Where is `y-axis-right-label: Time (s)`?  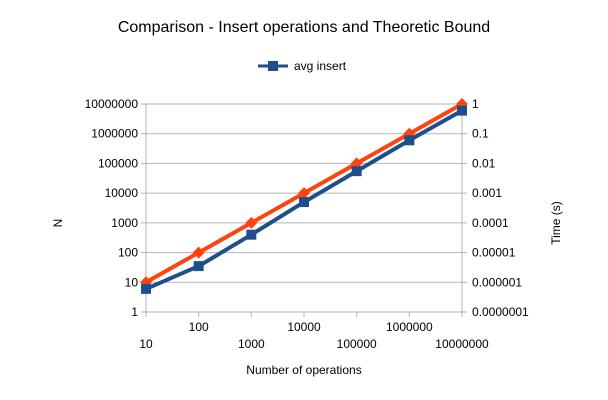
y-axis-right-label: Time (s) is located at coordinates (556, 223).